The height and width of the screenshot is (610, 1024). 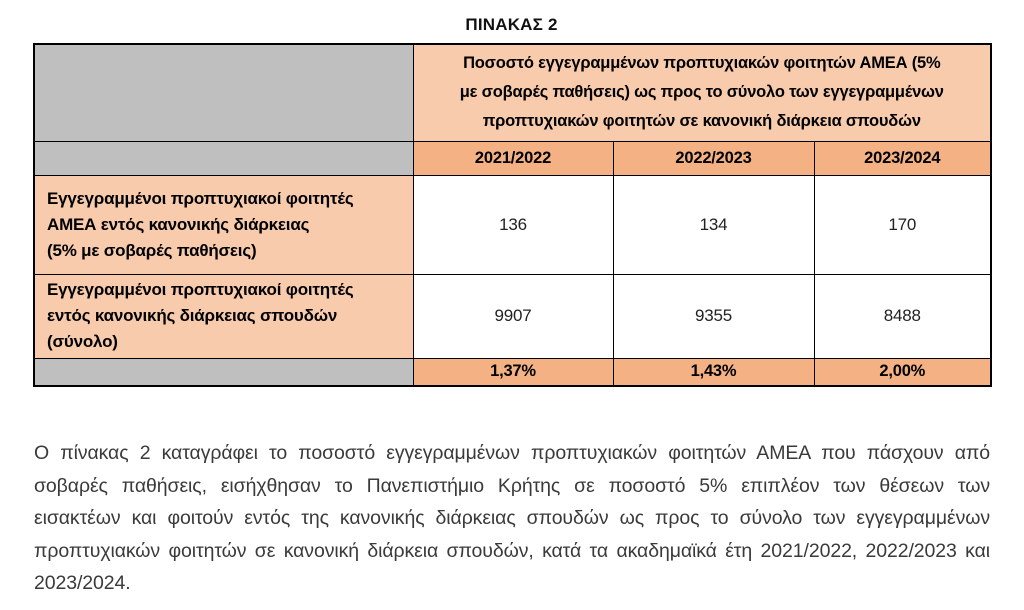 I want to click on amea-value-2023-2024: 170, so click(x=902, y=224).